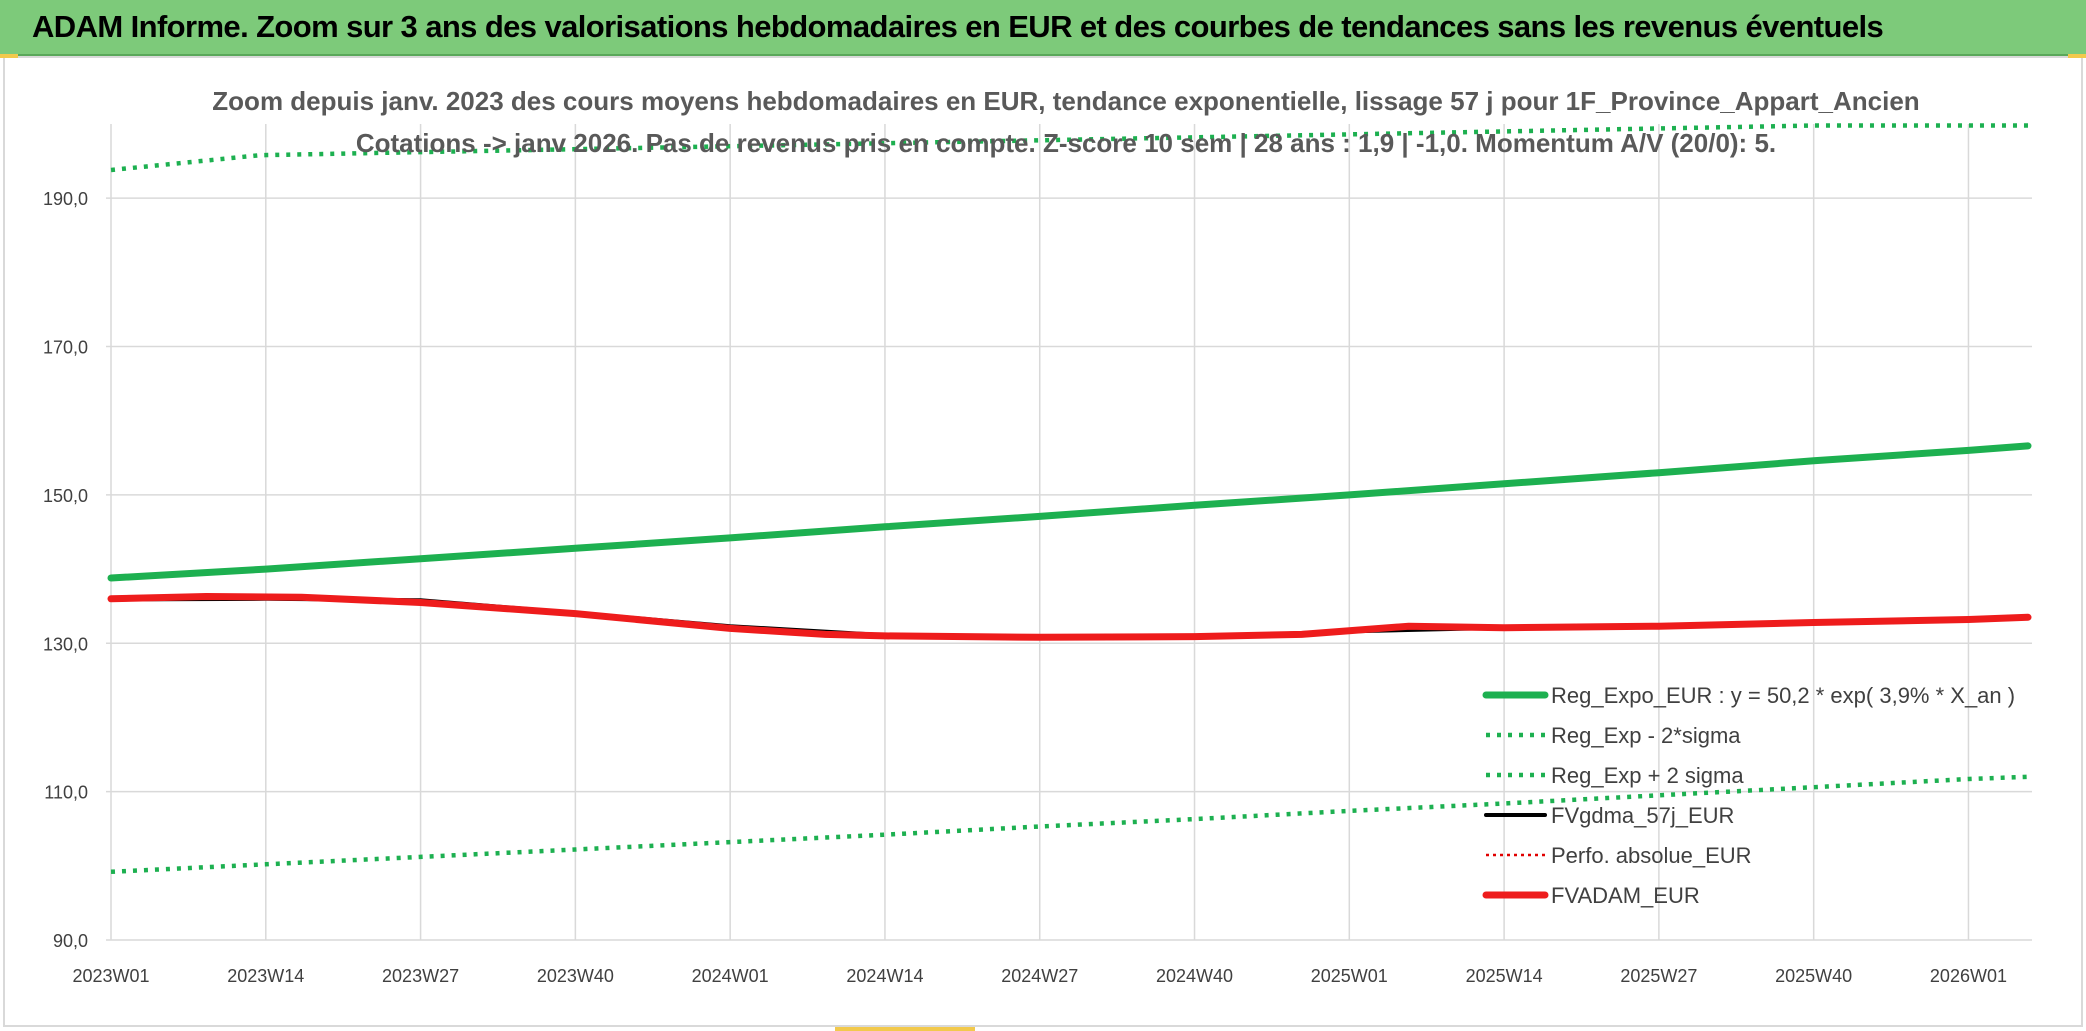 This screenshot has width=2086, height=1031. Describe the element at coordinates (65, 570) in the screenshot. I see `y-axis-tick-labels: 90,0 110,0 130,0 150,0 170,0 190,0` at that location.